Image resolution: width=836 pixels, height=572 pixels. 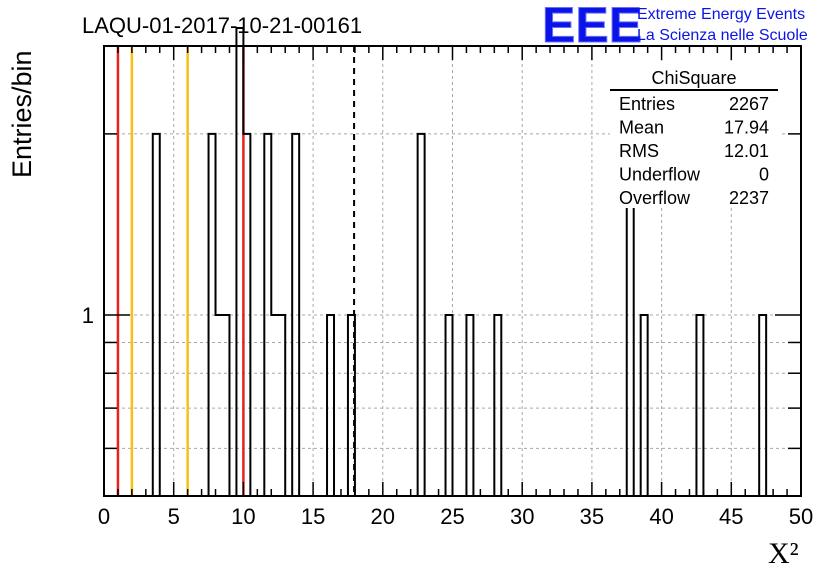 What do you see at coordinates (641, 128) in the screenshot?
I see `stats-label: Mean` at bounding box center [641, 128].